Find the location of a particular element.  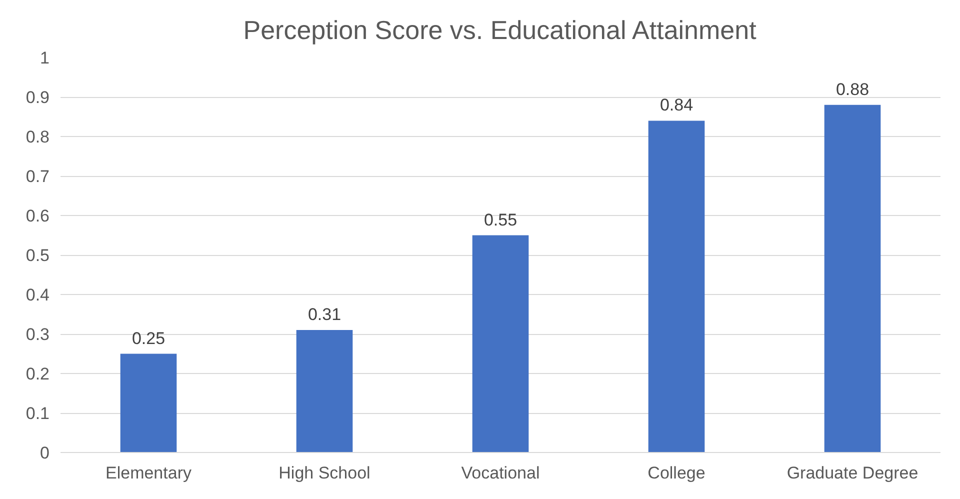

x-tick-label: Graduate Degree is located at coordinates (852, 473).